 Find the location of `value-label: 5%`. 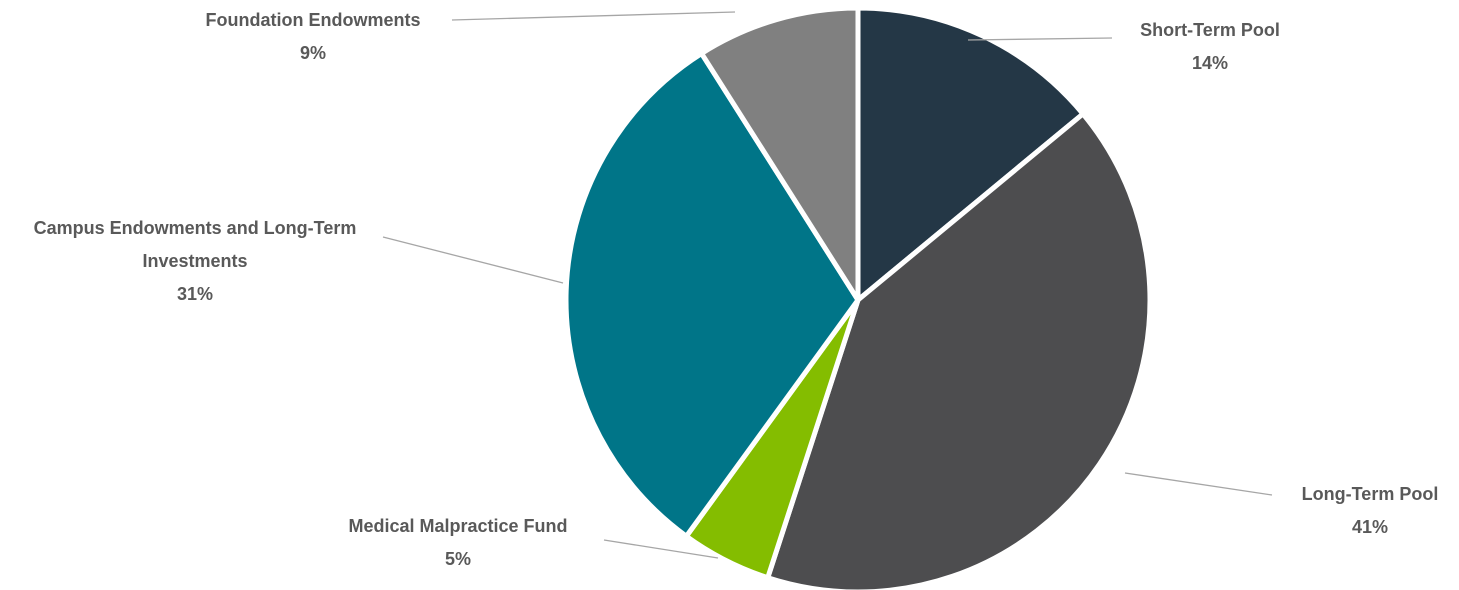

value-label: 5% is located at coordinates (457, 559).